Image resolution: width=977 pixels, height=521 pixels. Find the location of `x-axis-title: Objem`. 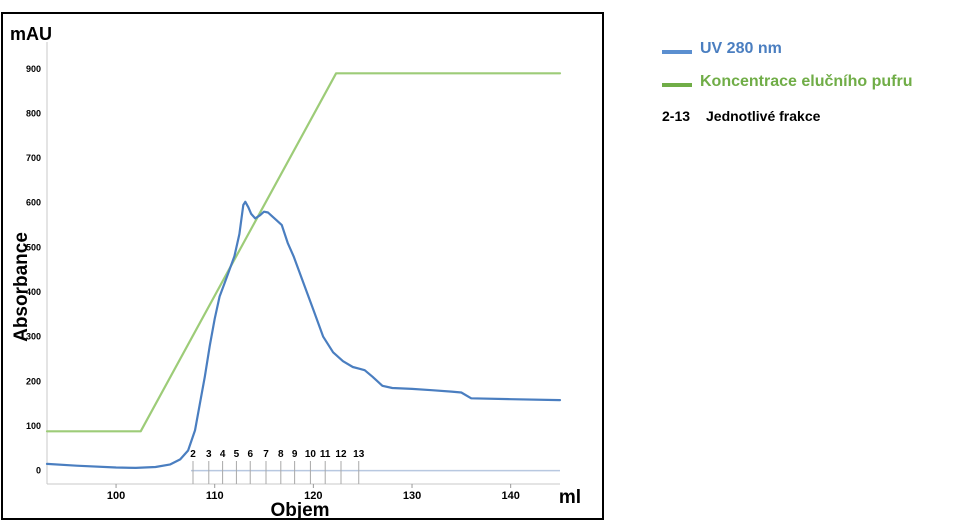

x-axis-title: Objem is located at coordinates (299, 510).